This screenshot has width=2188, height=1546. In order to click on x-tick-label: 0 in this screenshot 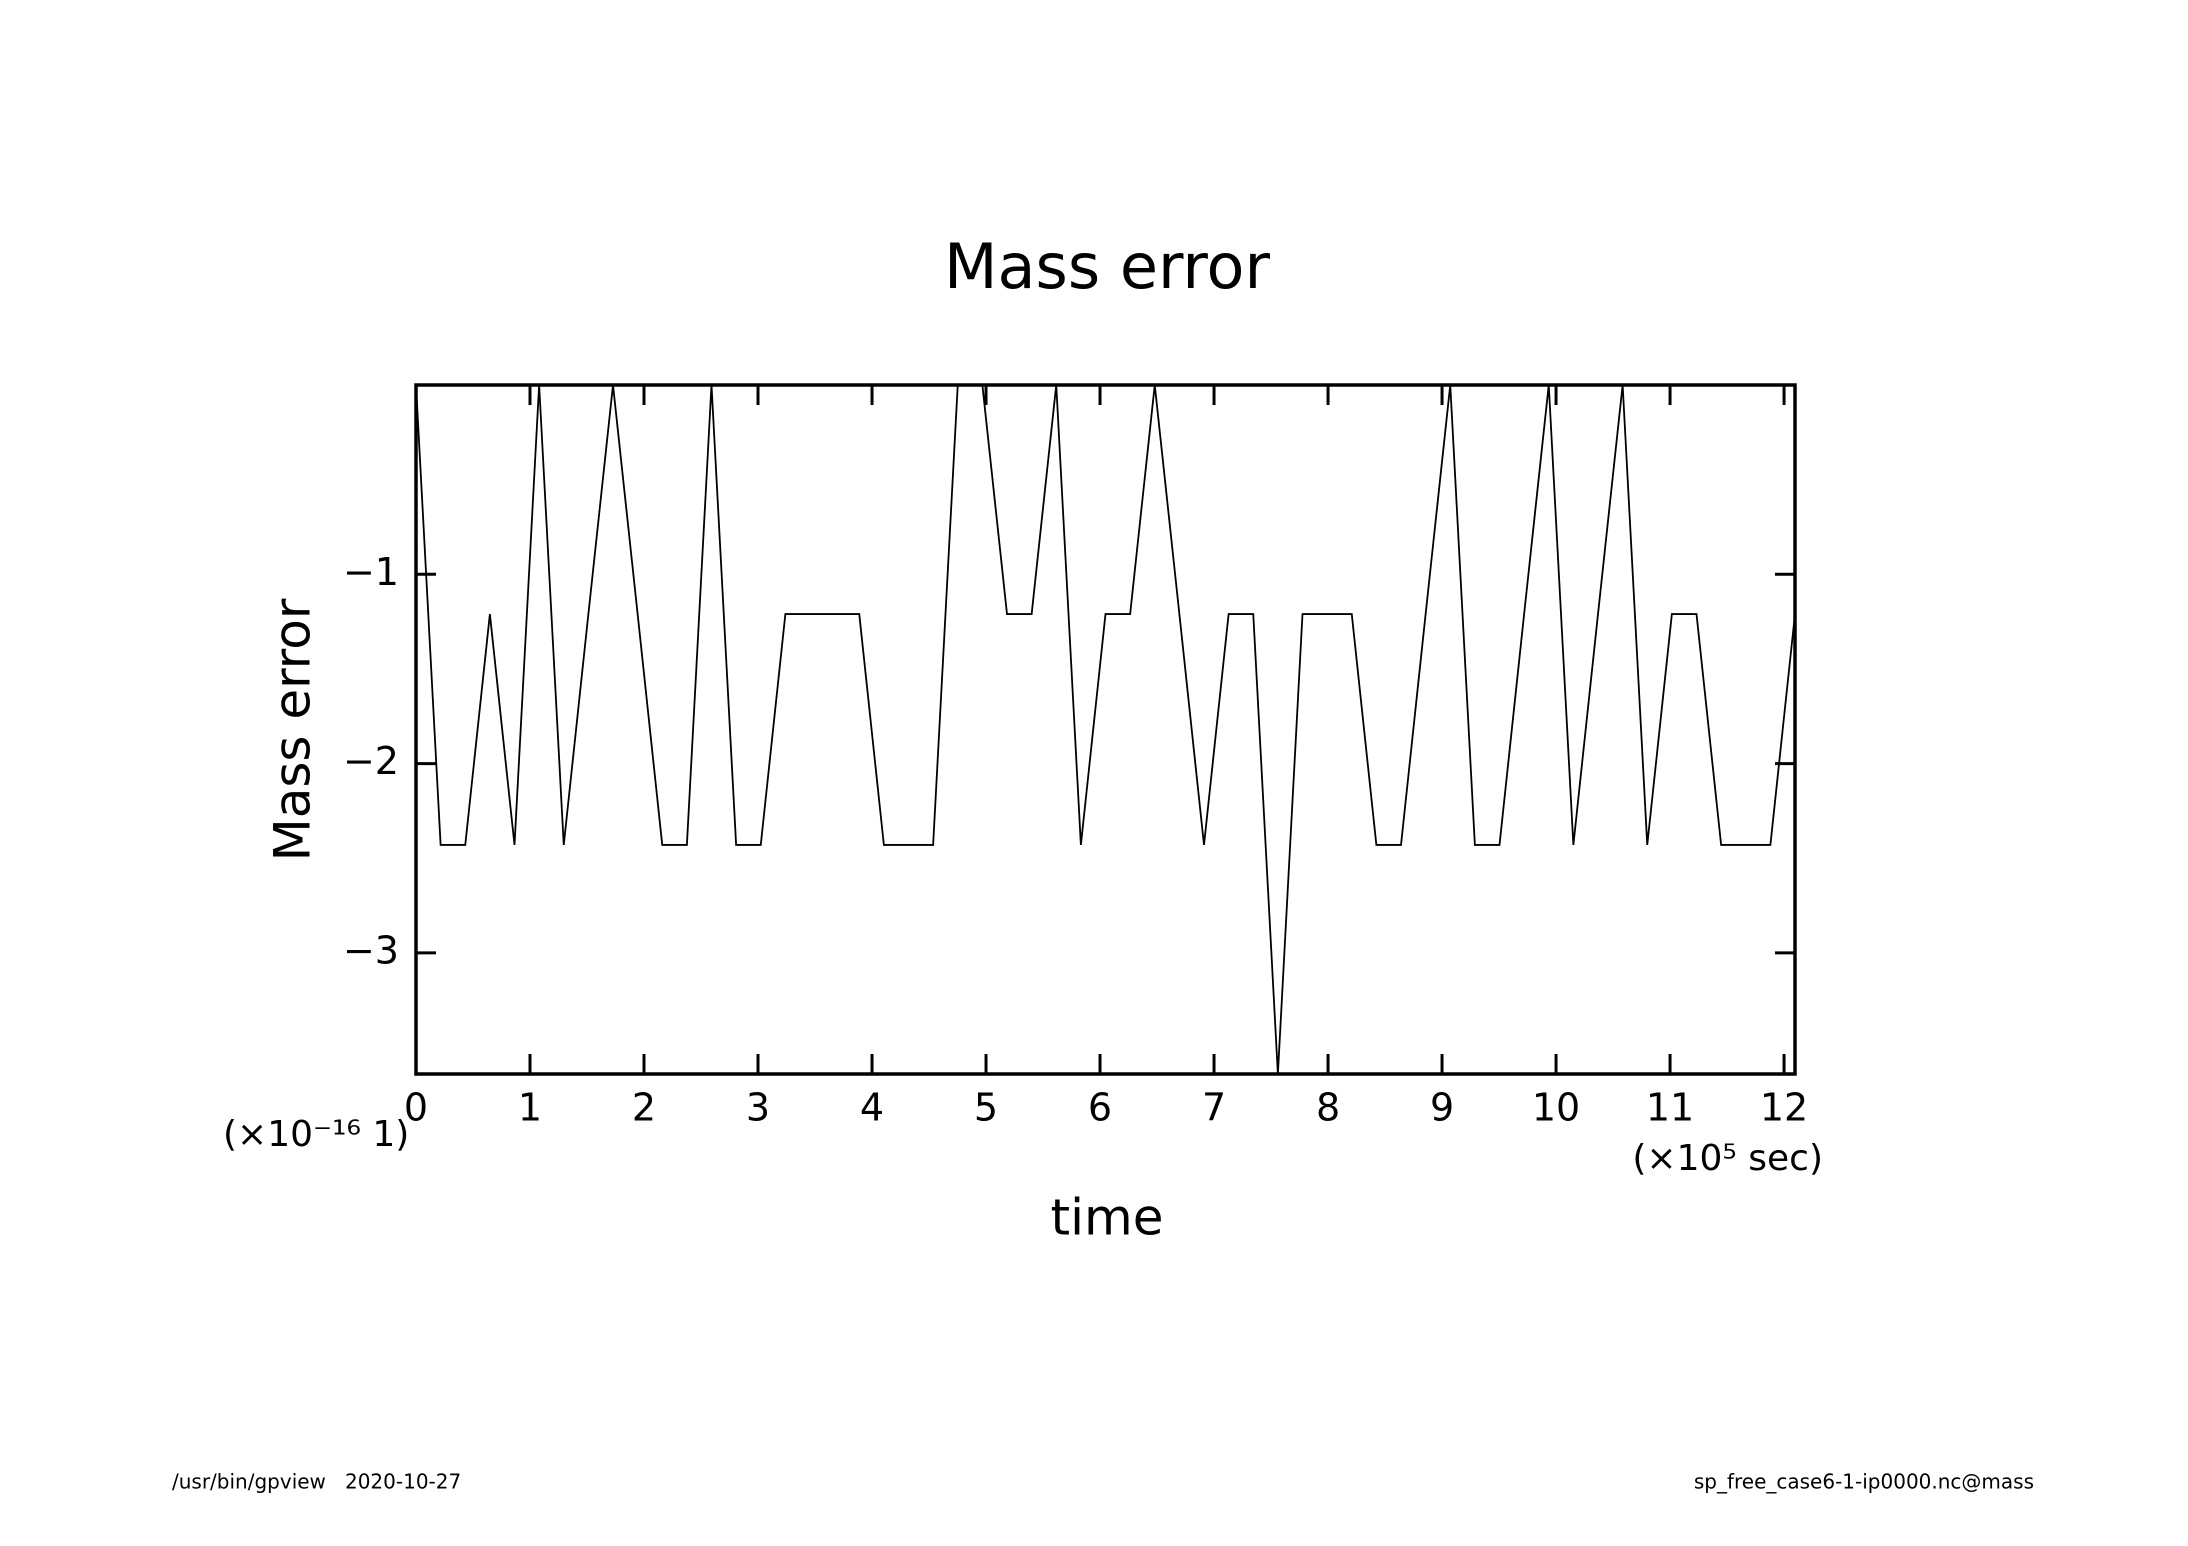, I will do `click(416, 1108)`.